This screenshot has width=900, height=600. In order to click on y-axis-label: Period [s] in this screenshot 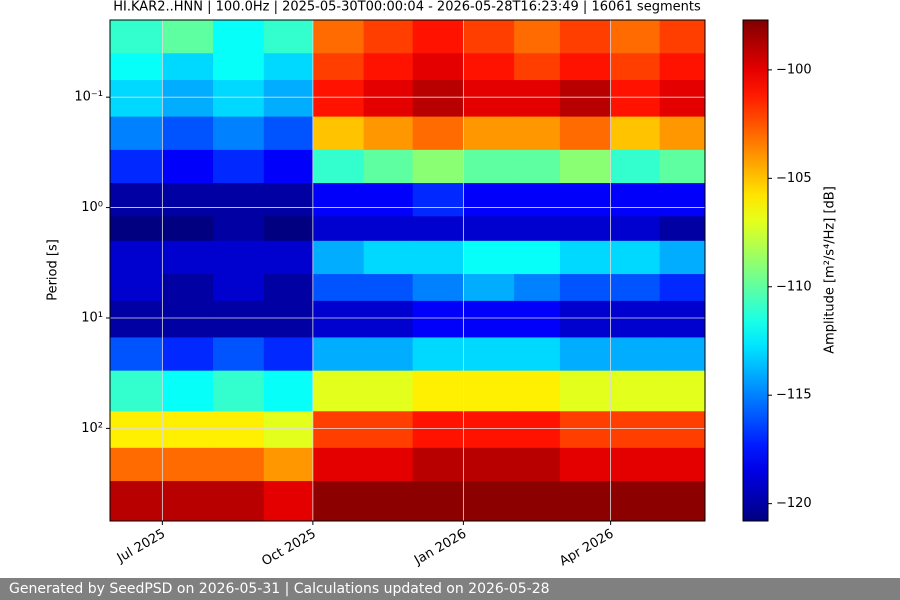, I will do `click(53, 270)`.